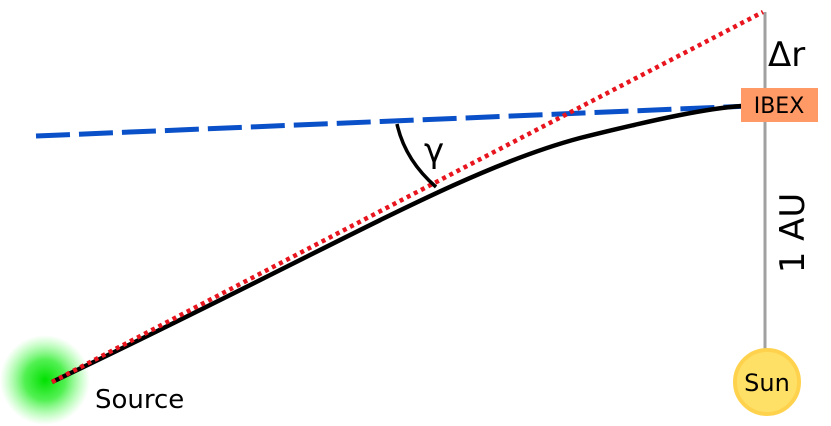 Image resolution: width=831 pixels, height=426 pixels. I want to click on ibex-box, so click(779, 105).